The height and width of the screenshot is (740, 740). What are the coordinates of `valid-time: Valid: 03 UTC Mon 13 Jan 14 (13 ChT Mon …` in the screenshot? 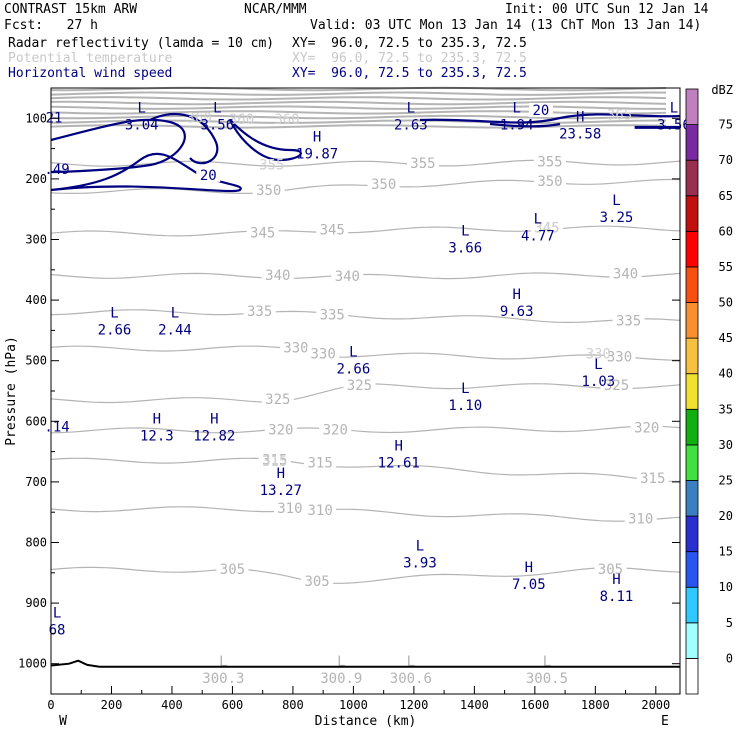 It's located at (506, 25).